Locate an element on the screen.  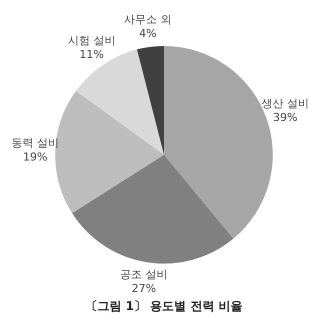
text: 〔그림 1〕 용도별 전력 비율 is located at coordinates (164, 305).